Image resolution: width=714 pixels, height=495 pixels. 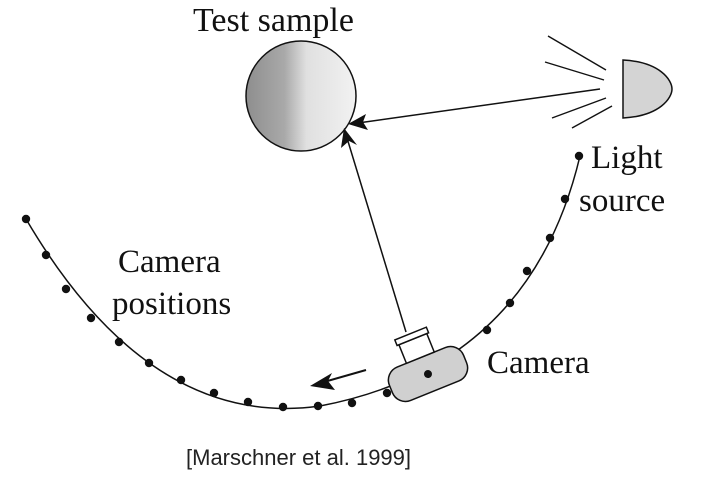 What do you see at coordinates (627, 158) in the screenshot?
I see `light-source-label-line1: Light` at bounding box center [627, 158].